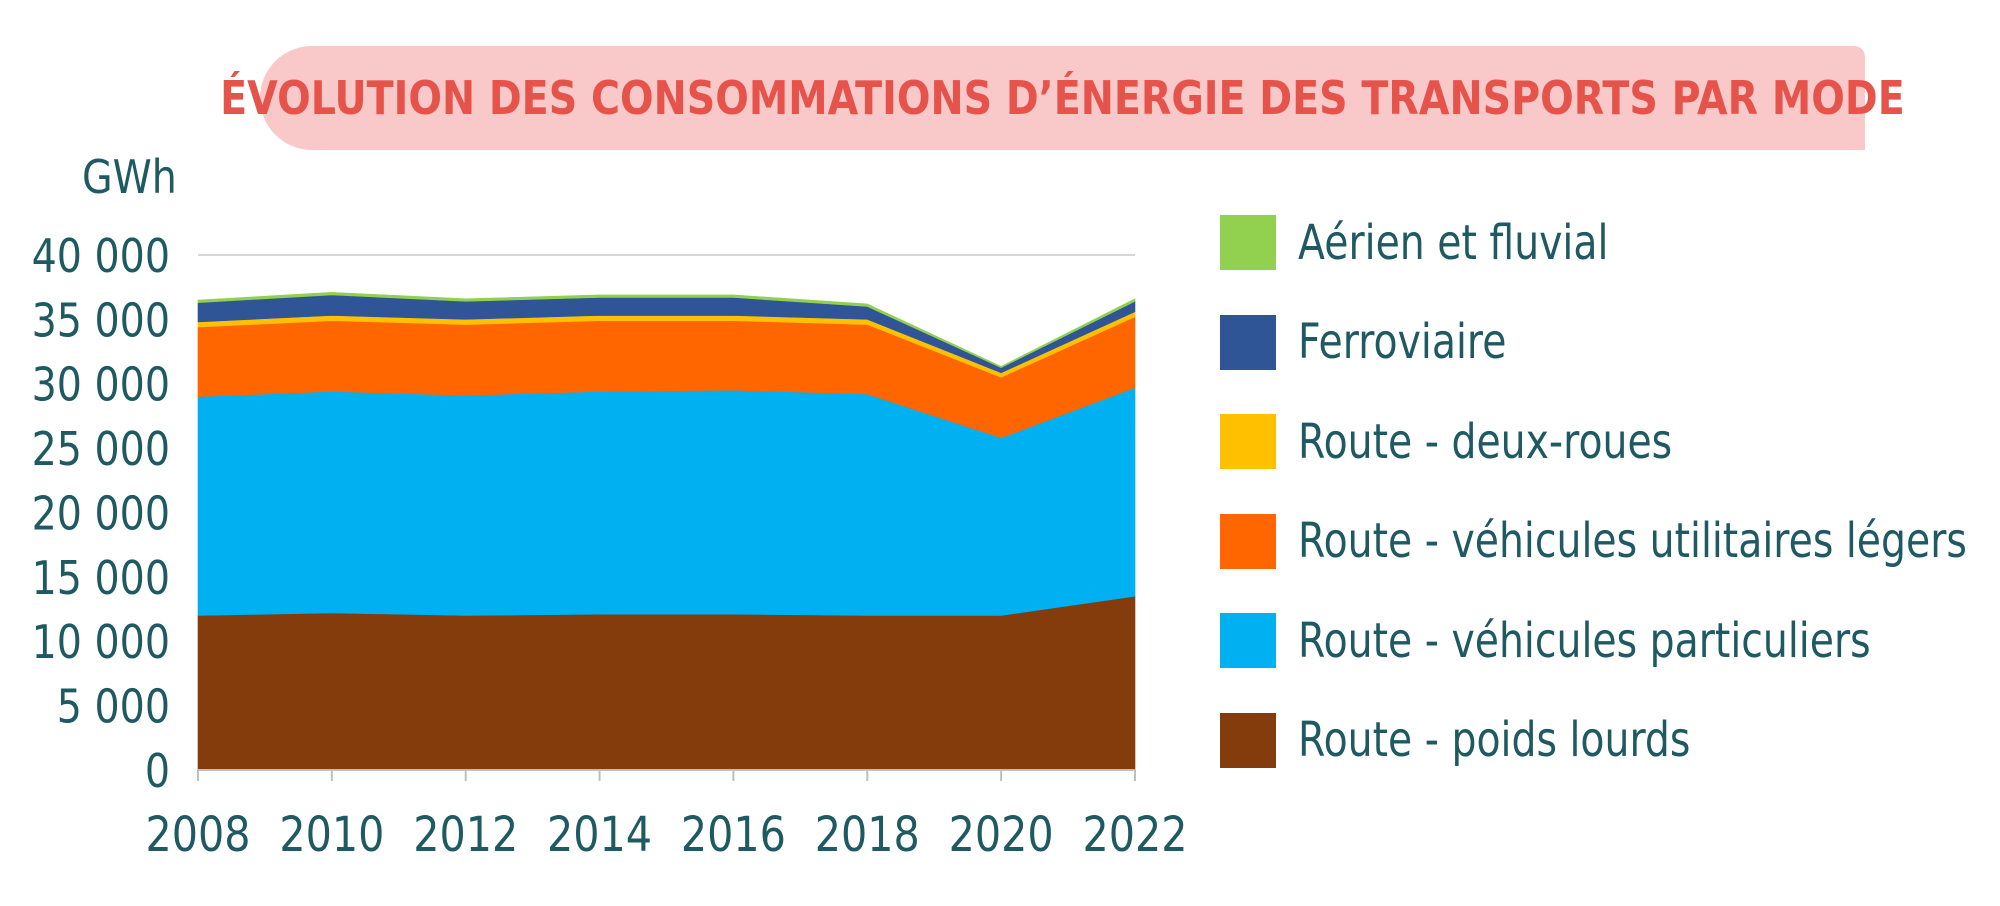  I want to click on area-a-rien-et-fluvial, so click(666, 330).